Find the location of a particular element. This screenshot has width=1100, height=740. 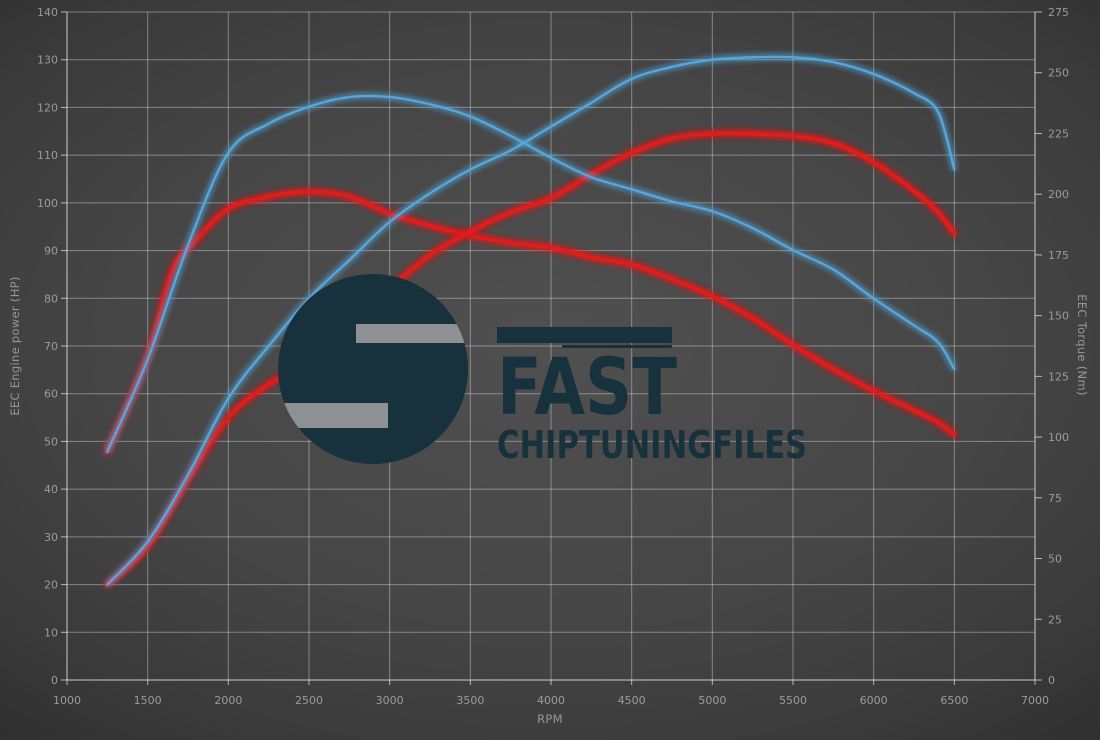

x-tick-label: 1500 is located at coordinates (148, 700).